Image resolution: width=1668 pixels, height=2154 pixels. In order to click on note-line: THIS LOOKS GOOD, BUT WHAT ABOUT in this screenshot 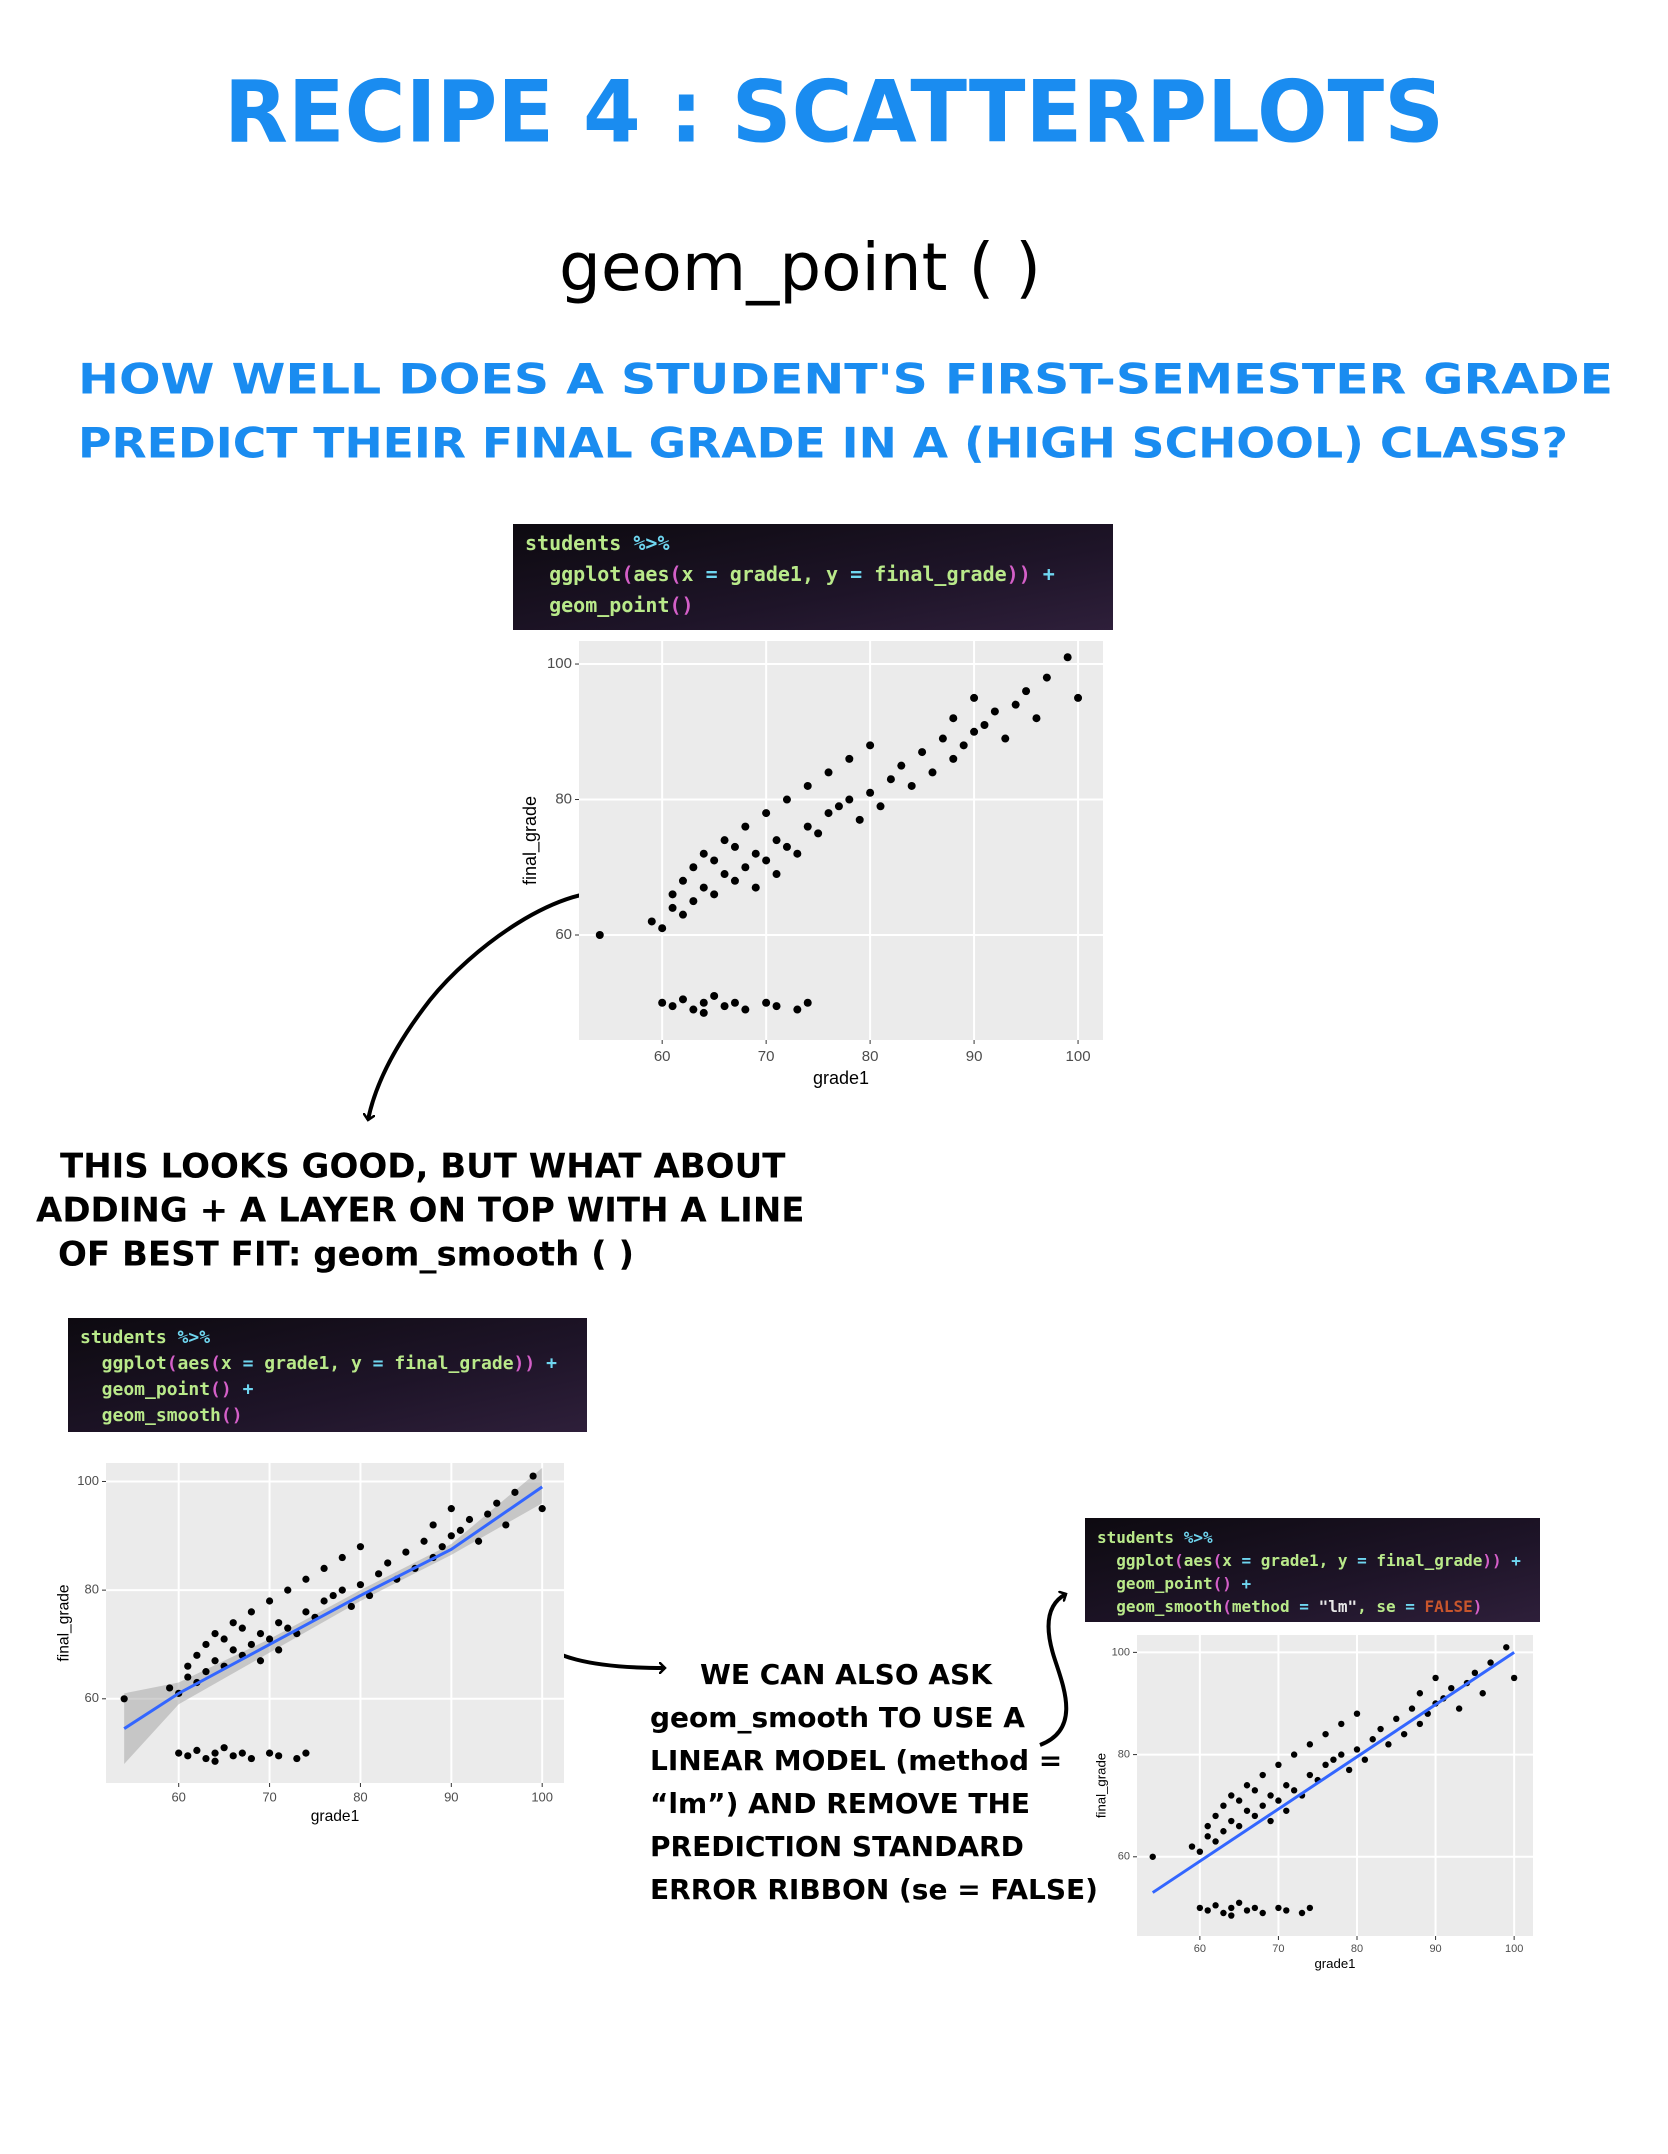, I will do `click(423, 1167)`.